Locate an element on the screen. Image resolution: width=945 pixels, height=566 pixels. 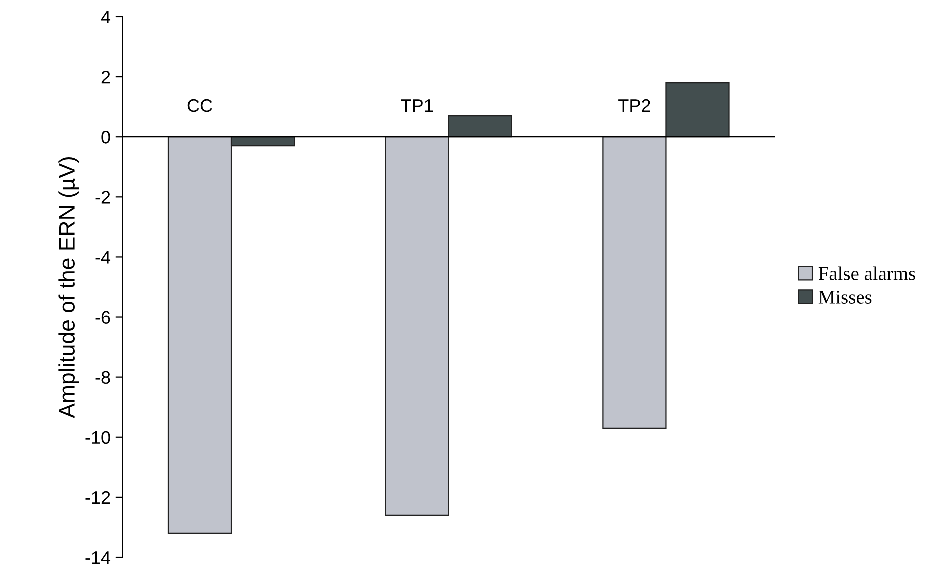
x-tick-label: TP2 is located at coordinates (634, 105).